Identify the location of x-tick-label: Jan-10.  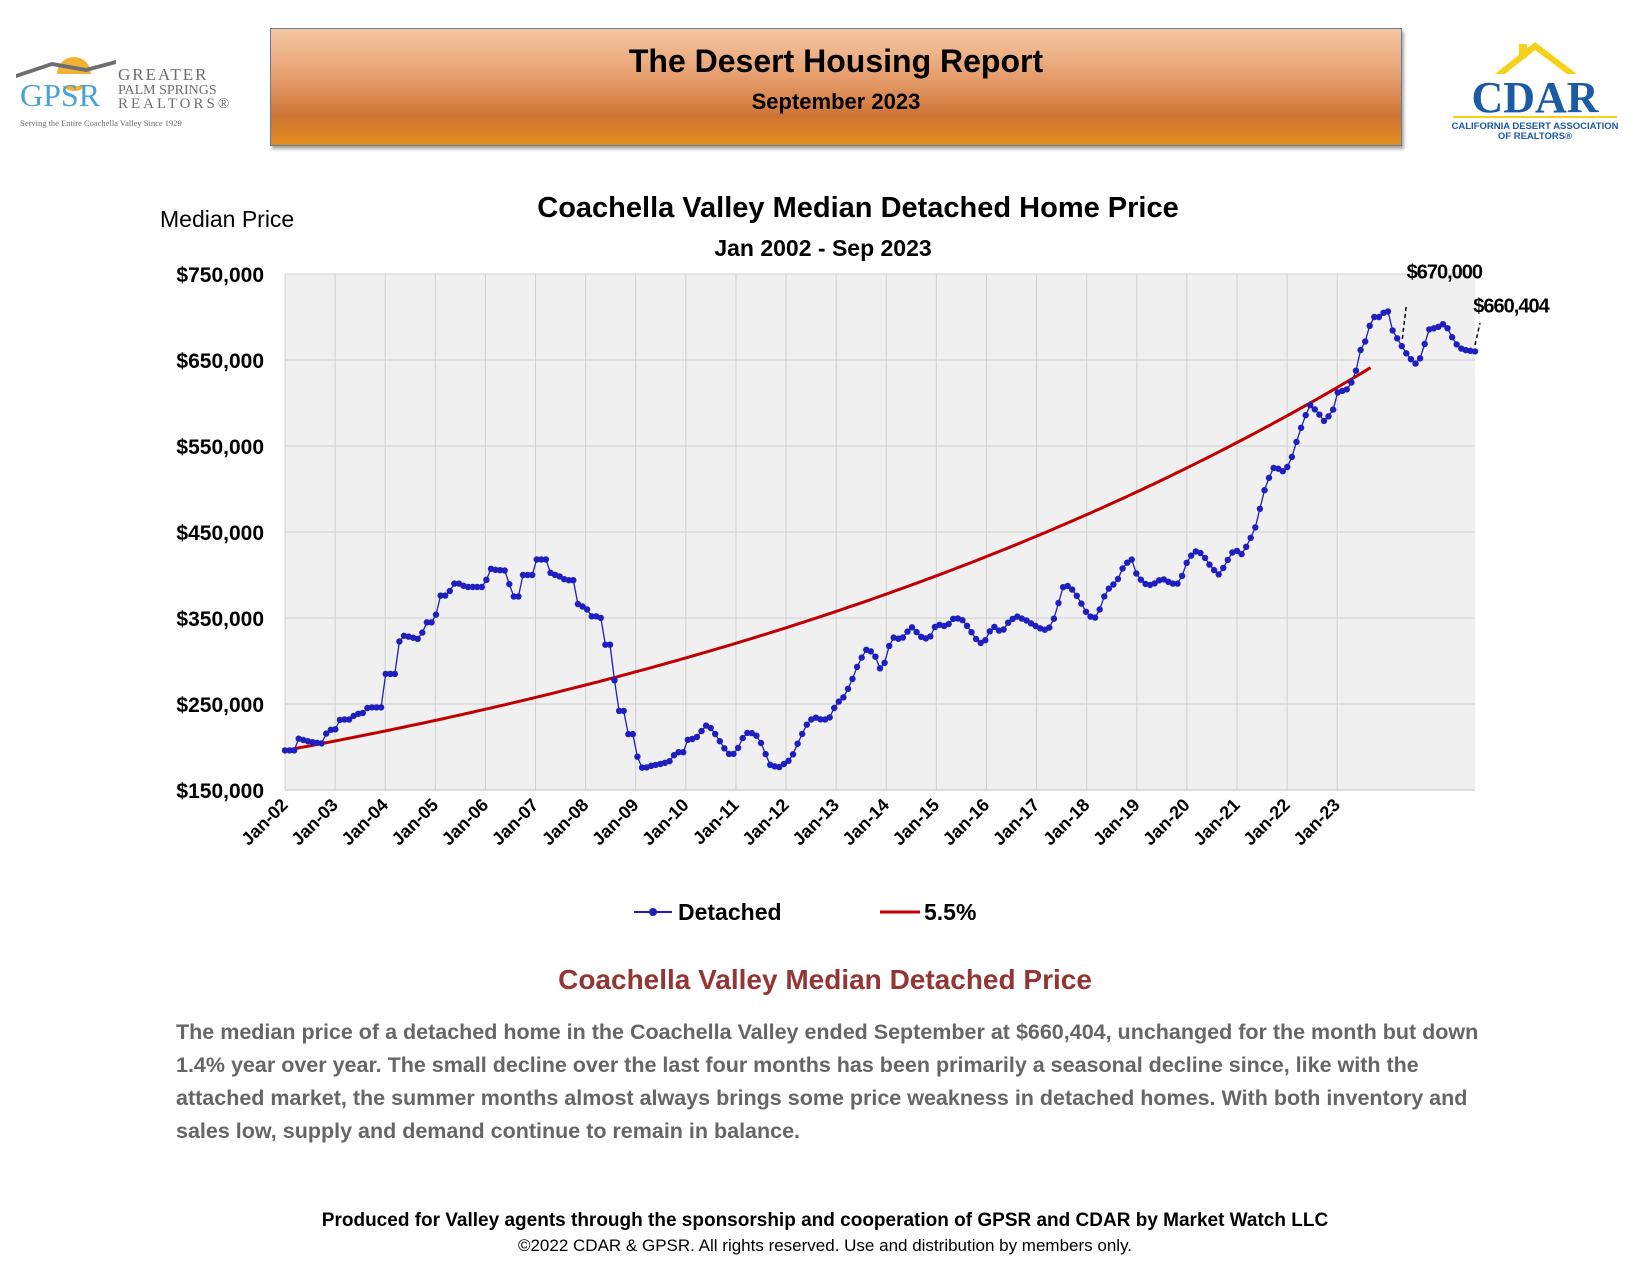
(665, 822).